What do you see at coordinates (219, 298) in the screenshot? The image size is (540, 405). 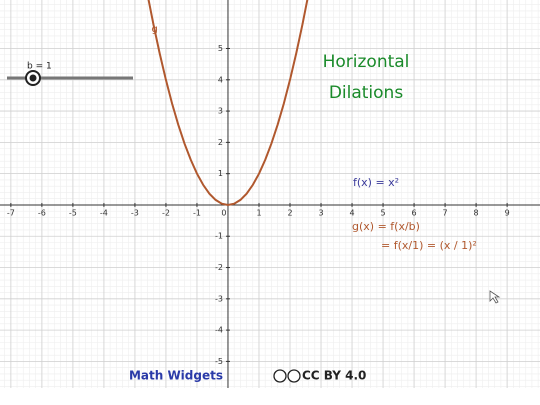 I see `y-tick-label: -3` at bounding box center [219, 298].